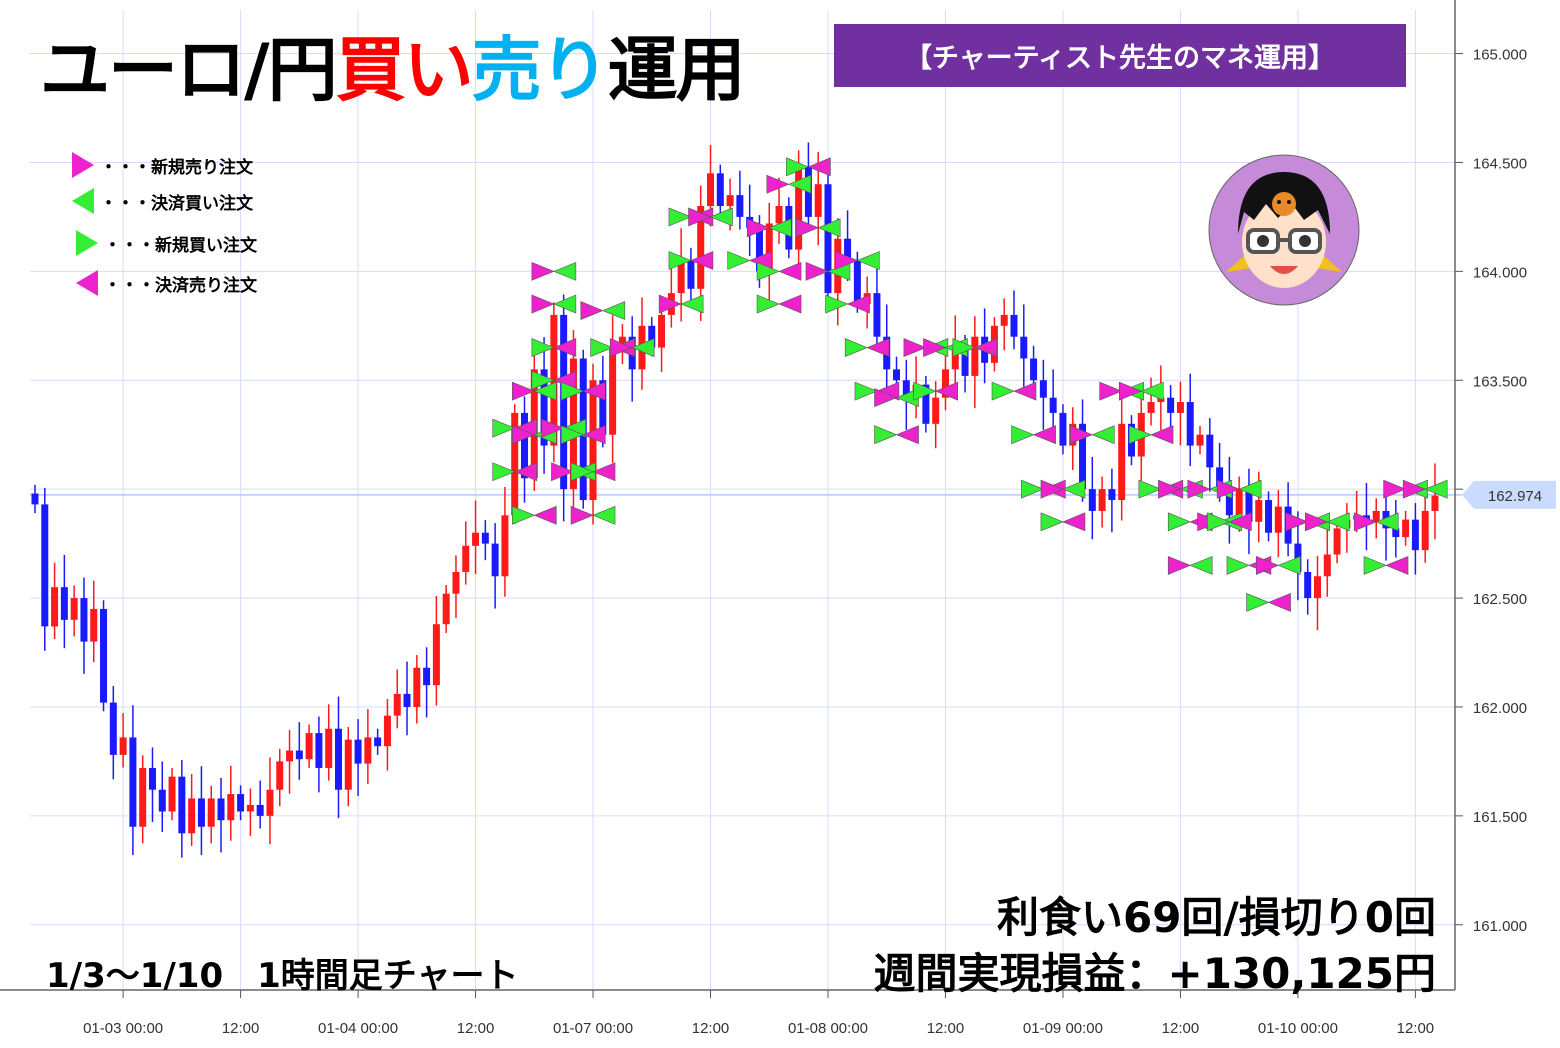 Image resolution: width=1560 pixels, height=1048 pixels. I want to click on y-tick-label: 162.500, so click(1500, 599).